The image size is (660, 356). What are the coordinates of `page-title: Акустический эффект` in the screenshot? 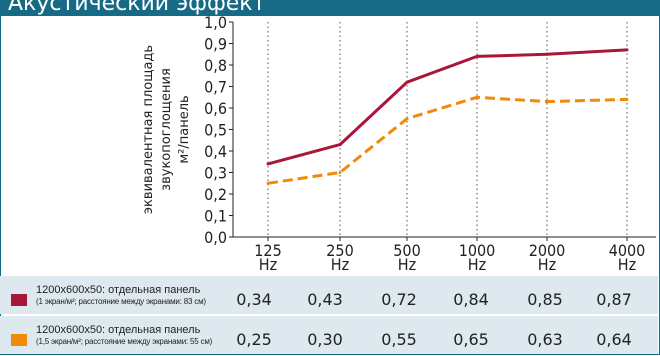 It's located at (137, 8).